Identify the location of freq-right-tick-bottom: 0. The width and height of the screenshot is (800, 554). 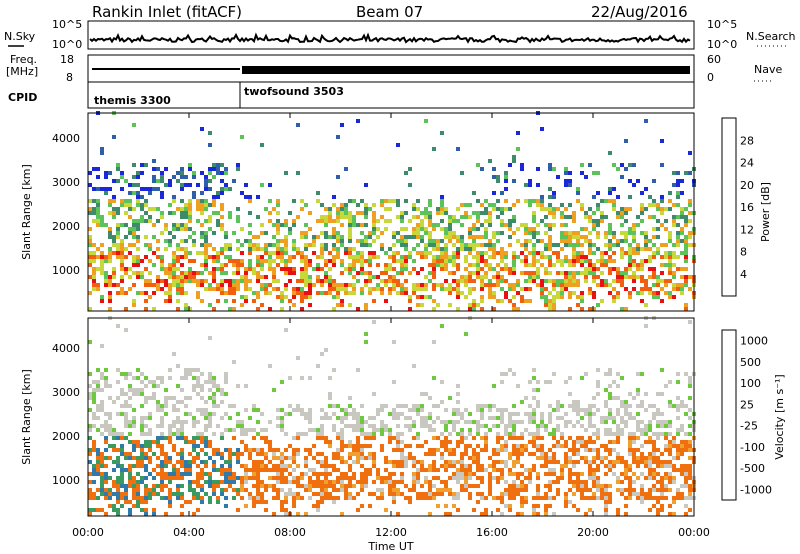
(710, 77).